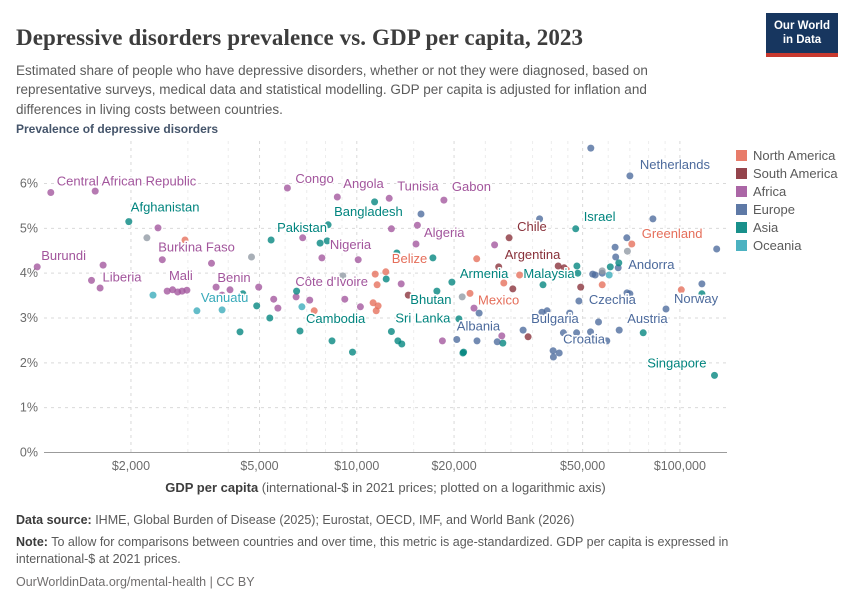 This screenshot has width=850, height=600. I want to click on owid-url-link: OurWorldinData.org/mental-health, so click(111, 581).